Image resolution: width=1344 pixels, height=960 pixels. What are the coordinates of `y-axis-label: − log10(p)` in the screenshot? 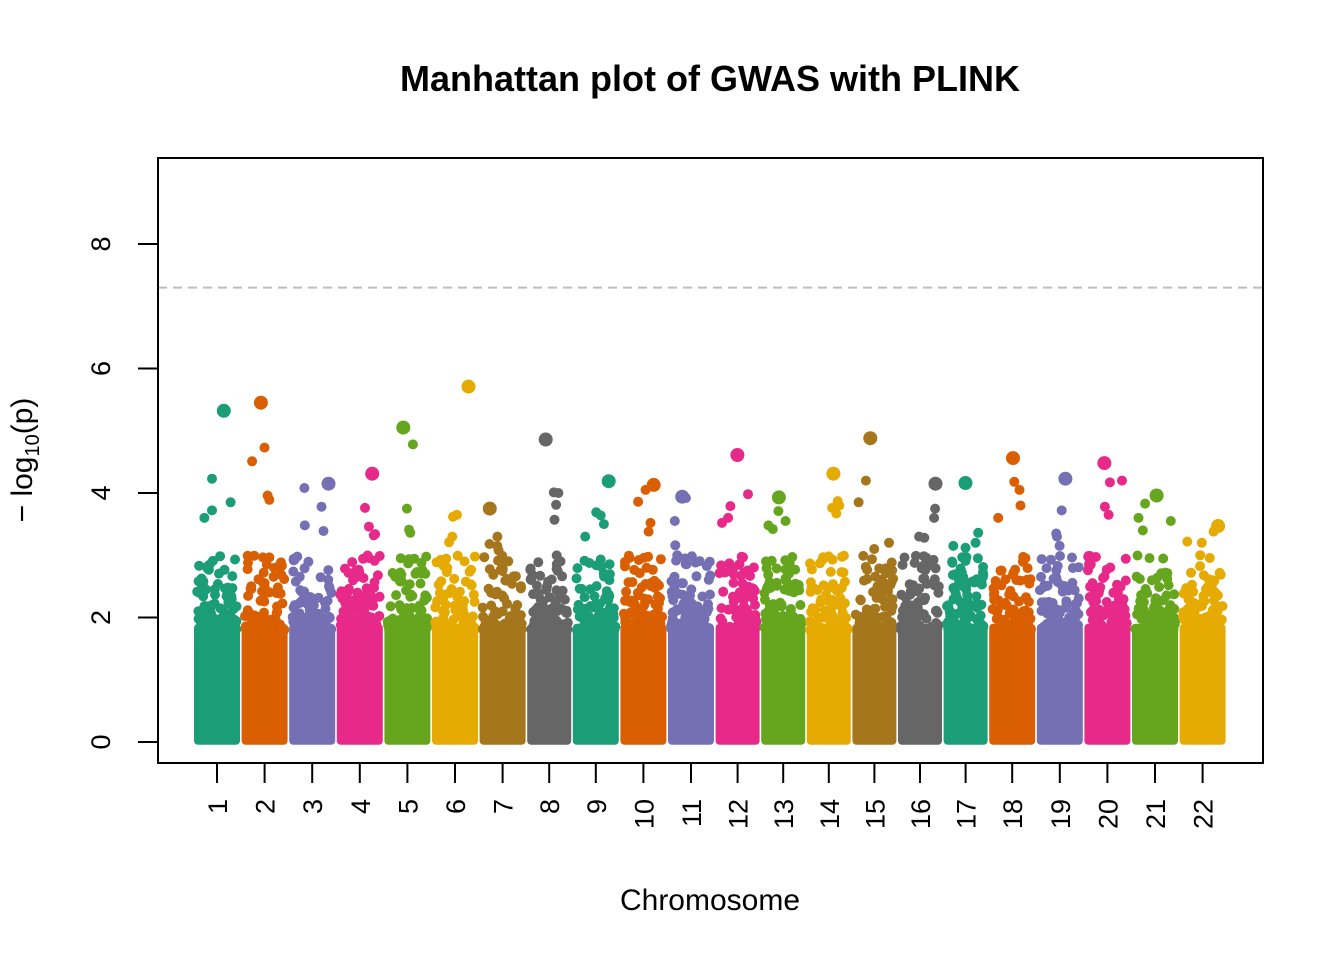 It's located at (25, 460).